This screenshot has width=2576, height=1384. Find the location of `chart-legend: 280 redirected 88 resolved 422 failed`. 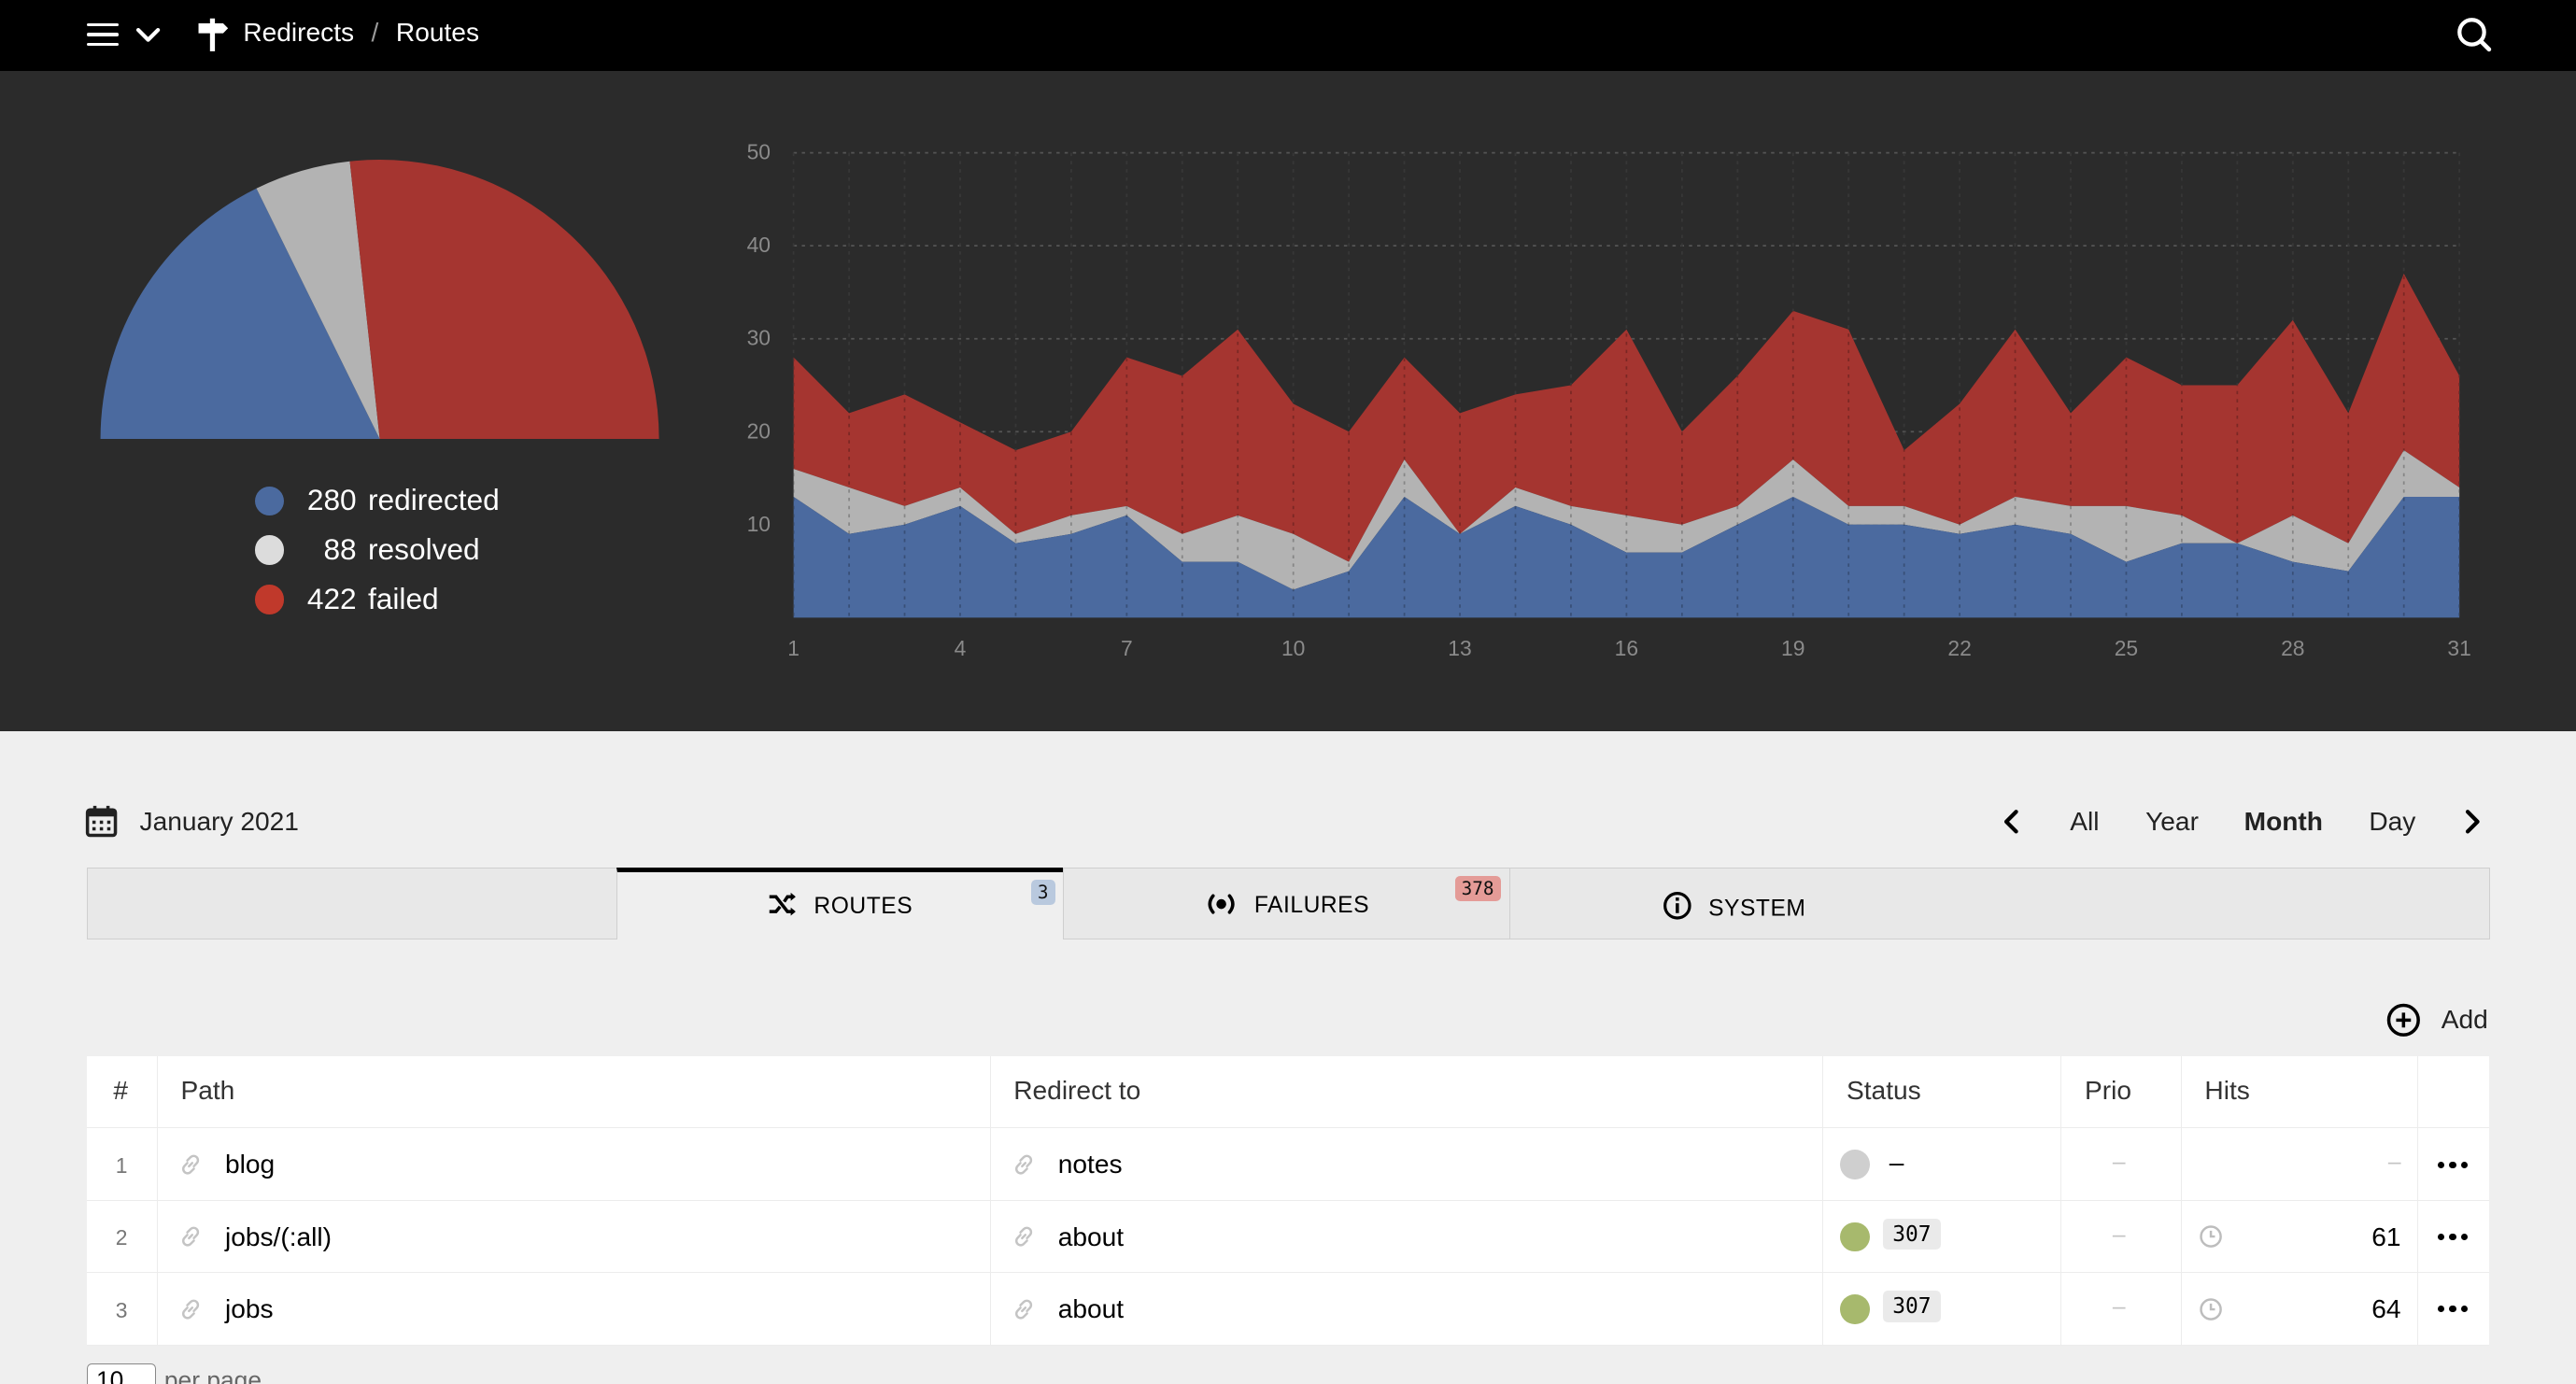

chart-legend: 280 redirected 88 resolved 422 failed is located at coordinates (419, 554).